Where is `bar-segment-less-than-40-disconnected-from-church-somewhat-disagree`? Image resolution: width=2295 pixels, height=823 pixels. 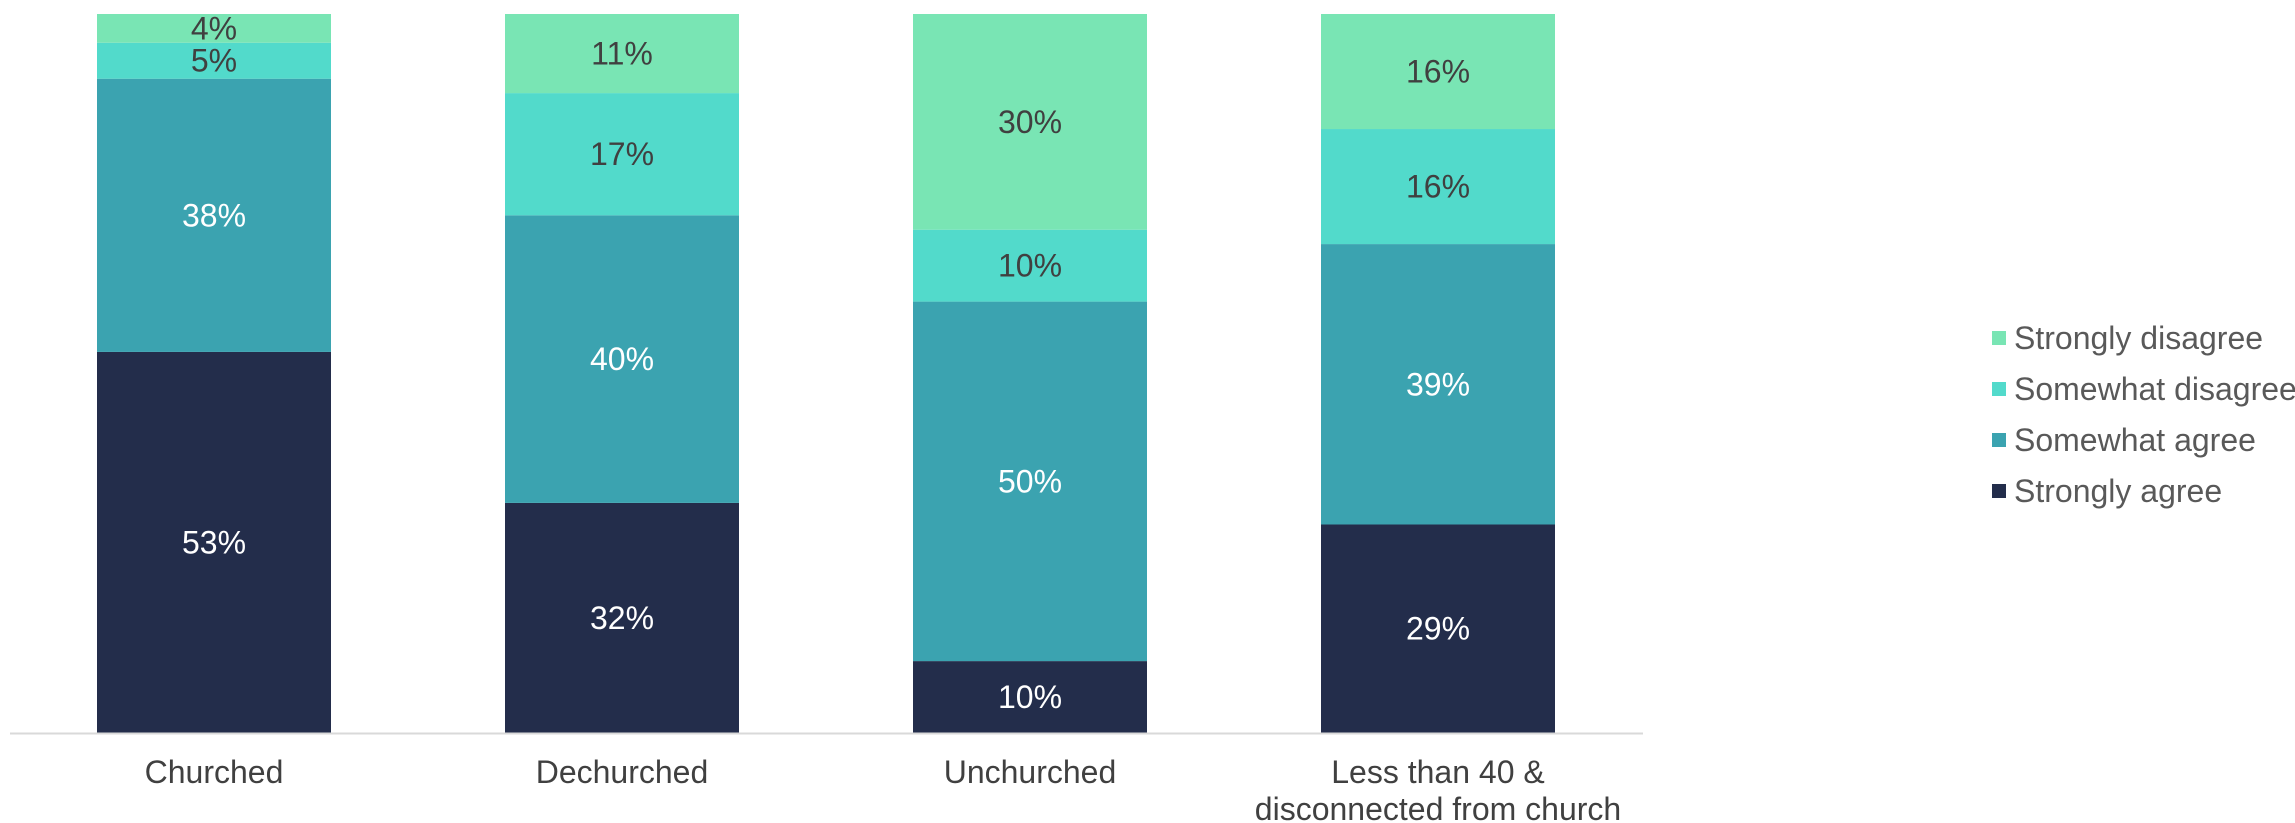 bar-segment-less-than-40-disconnected-from-church-somewhat-disagree is located at coordinates (1438, 187).